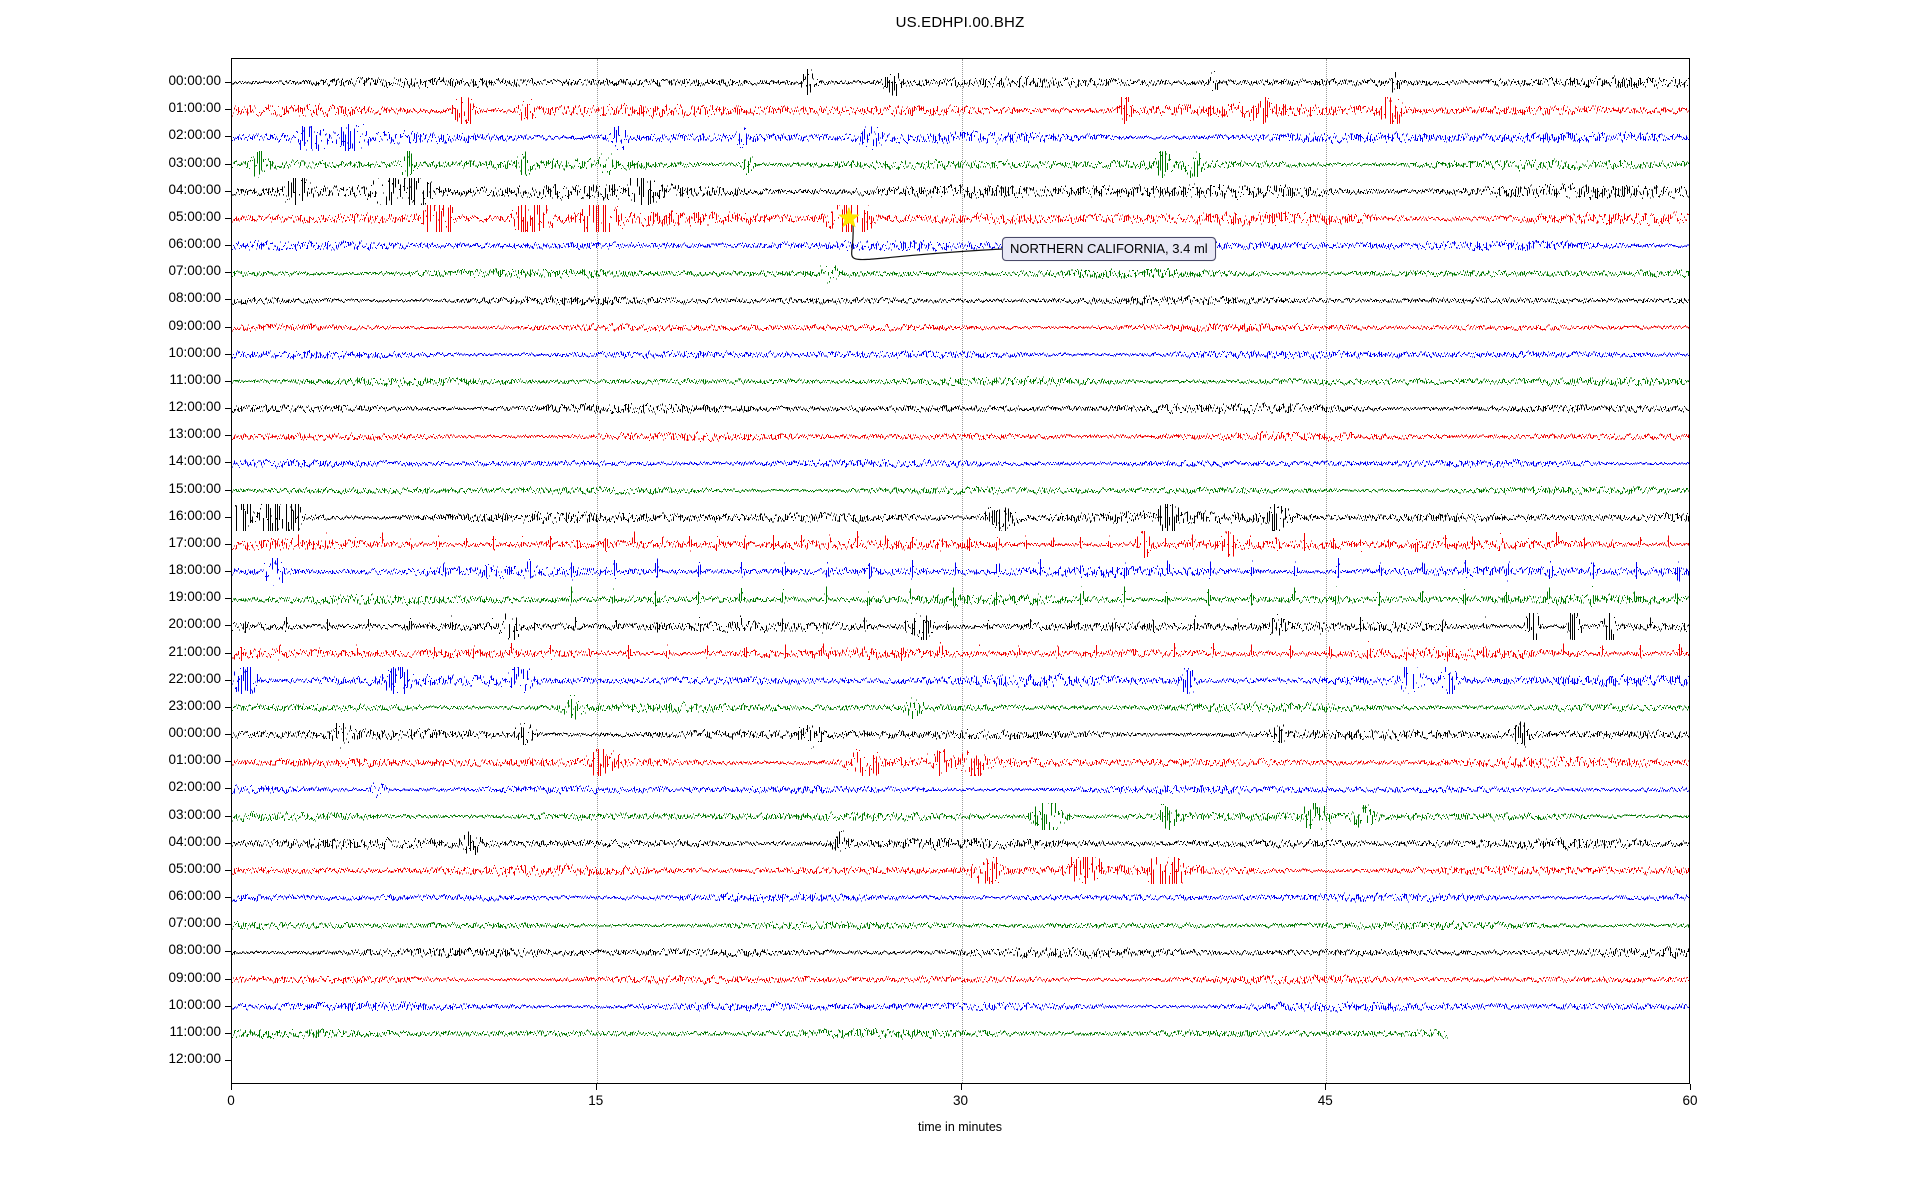 The height and width of the screenshot is (1200, 1920). Describe the element at coordinates (194, 216) in the screenshot. I see `y-tick-label: 05:00:00` at that location.